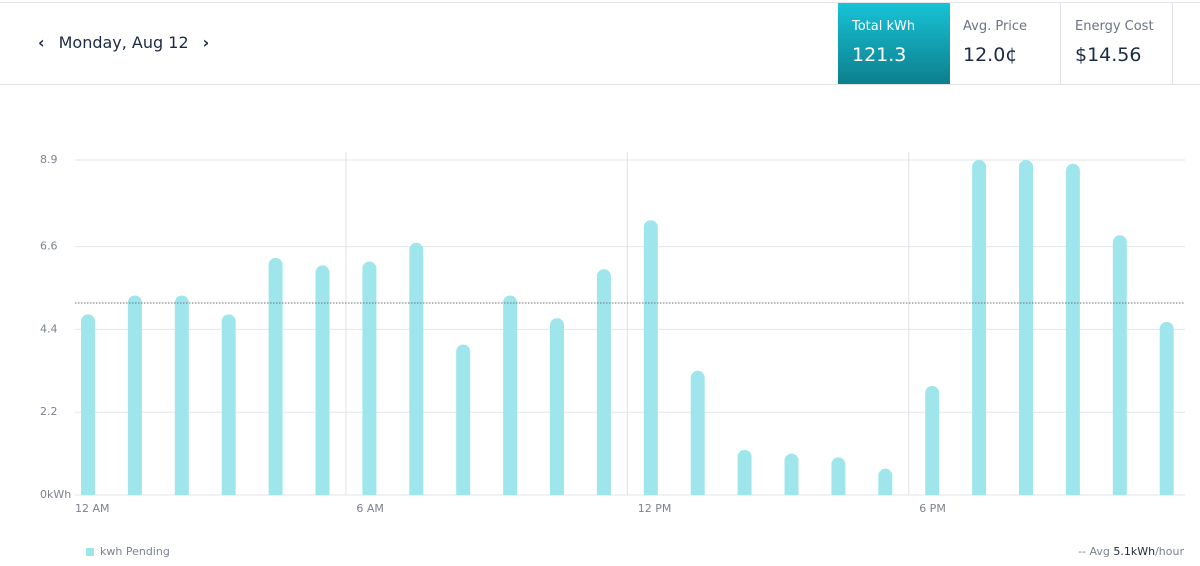 The height and width of the screenshot is (566, 1200). Describe the element at coordinates (49, 159) in the screenshot. I see `y-tick-label: 8.9` at that location.